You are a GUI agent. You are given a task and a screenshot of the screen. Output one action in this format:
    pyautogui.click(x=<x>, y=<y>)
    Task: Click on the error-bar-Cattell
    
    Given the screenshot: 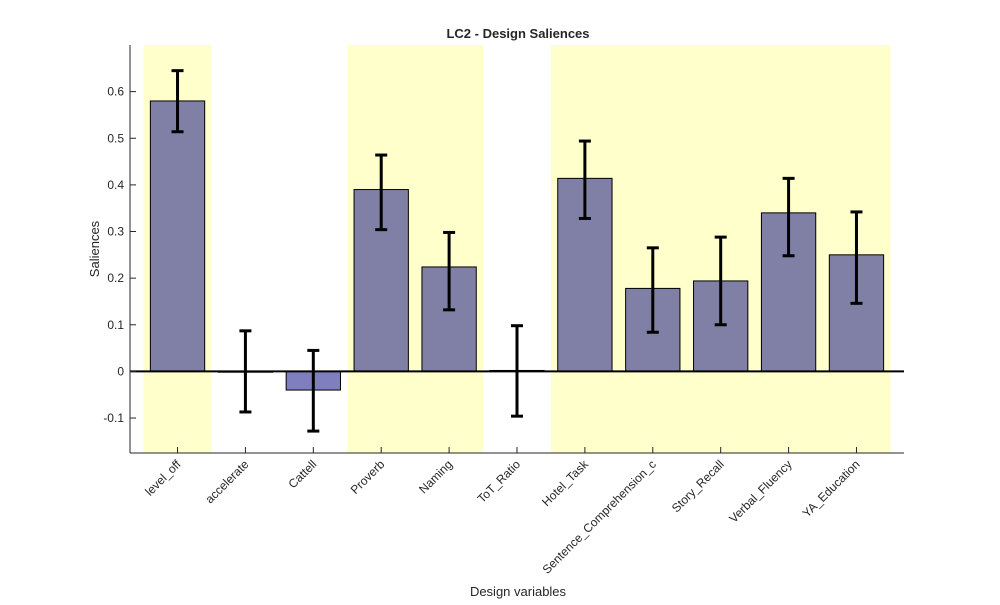 What is the action you would take?
    pyautogui.click(x=313, y=390)
    